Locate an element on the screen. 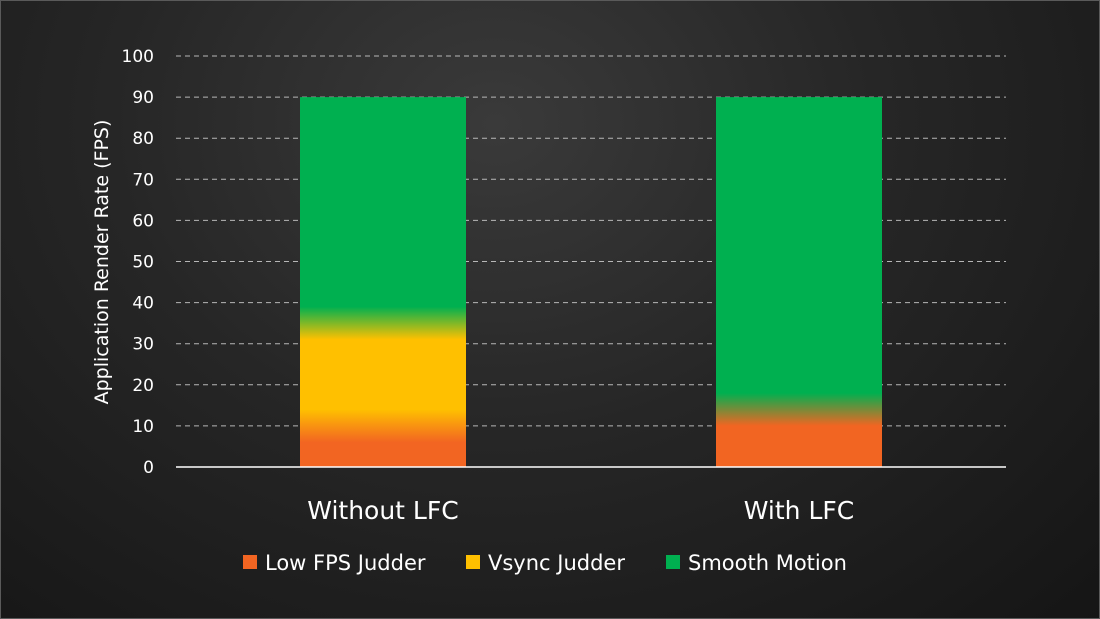 The height and width of the screenshot is (619, 1100). legend-label: Vsync Judder is located at coordinates (556, 563).